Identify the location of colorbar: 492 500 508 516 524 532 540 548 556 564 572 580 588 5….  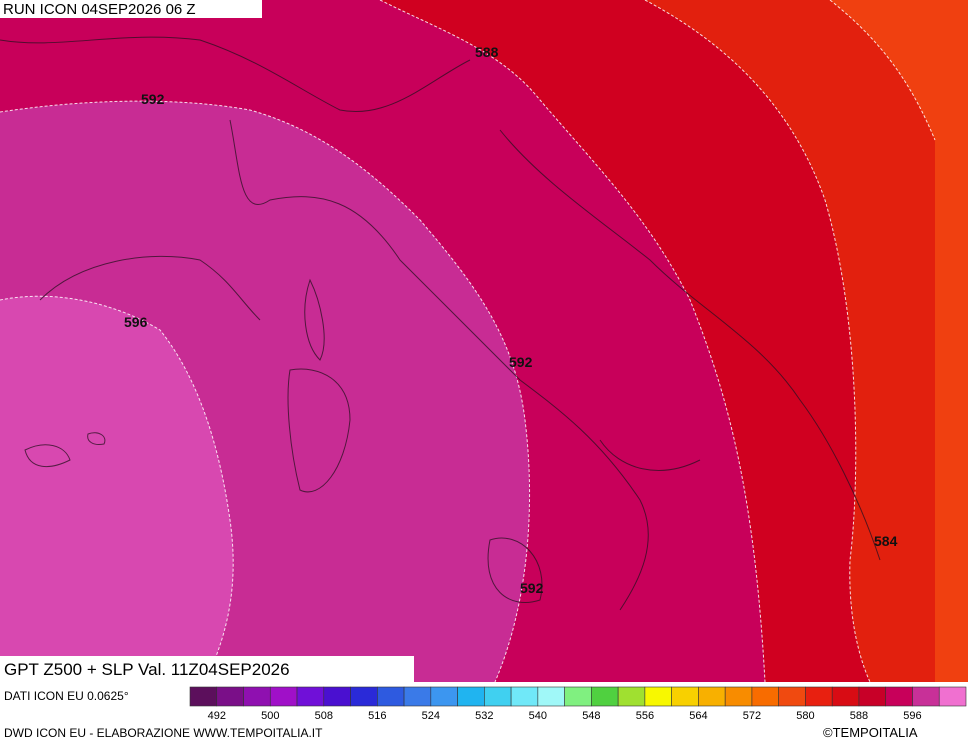
(578, 704).